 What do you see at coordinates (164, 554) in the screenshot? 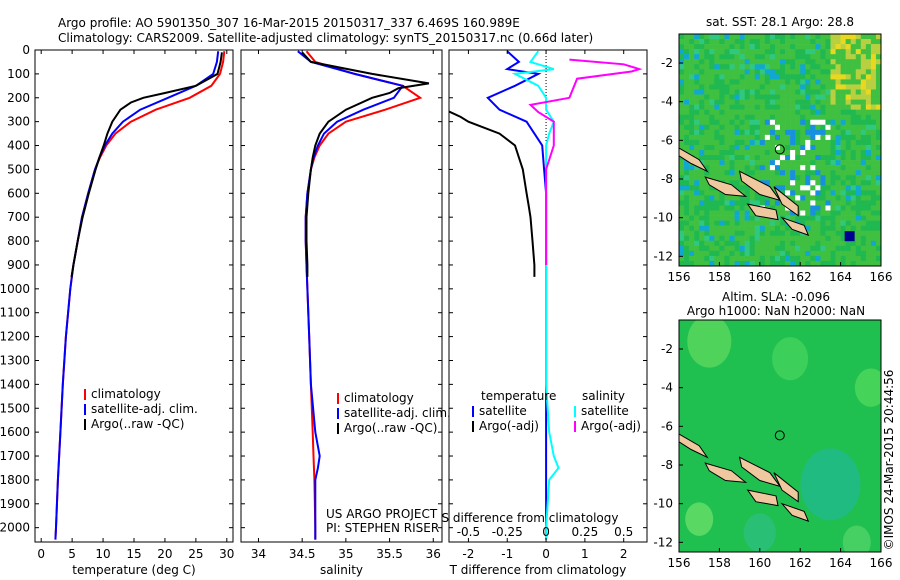
I see `temperature-xtick-label: 20` at bounding box center [164, 554].